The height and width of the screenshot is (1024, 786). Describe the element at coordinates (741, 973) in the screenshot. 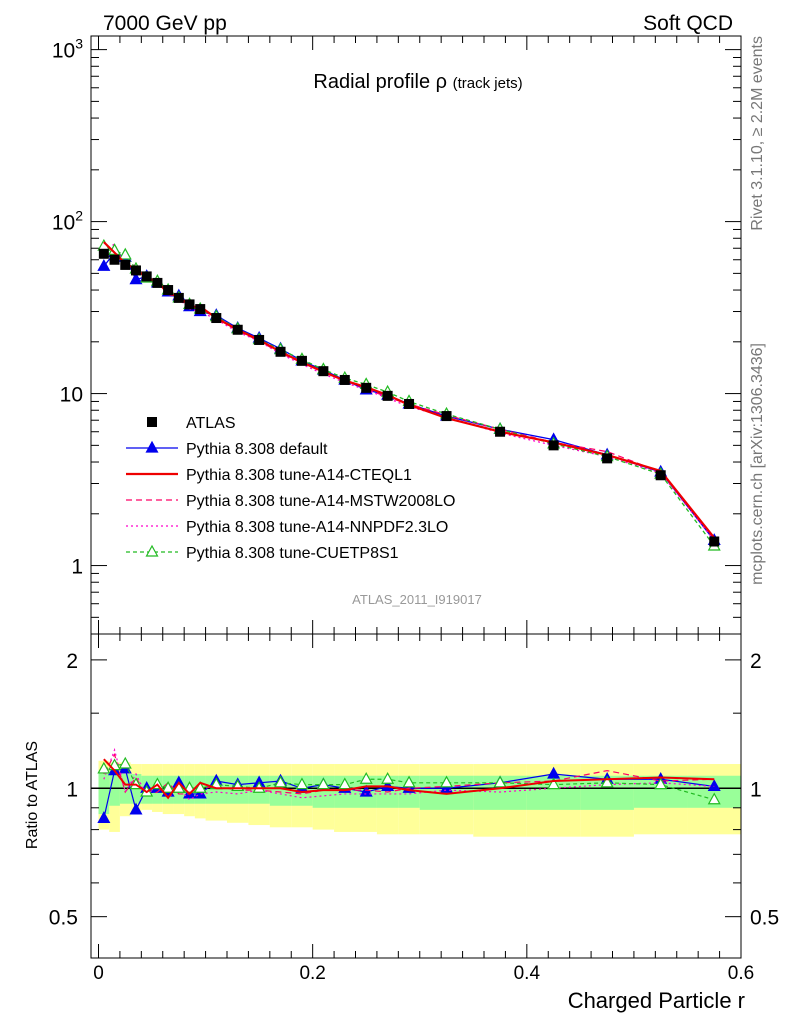

I see `x-tick-label: 0.6` at that location.